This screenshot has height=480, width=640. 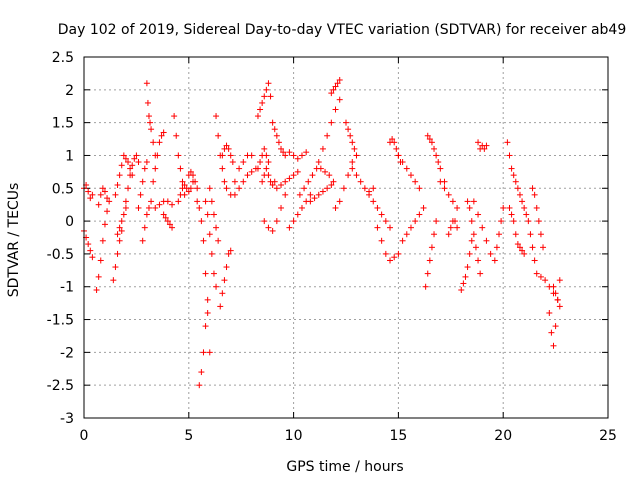 What do you see at coordinates (63, 189) in the screenshot?
I see `y-tick-label: 0.5` at bounding box center [63, 189].